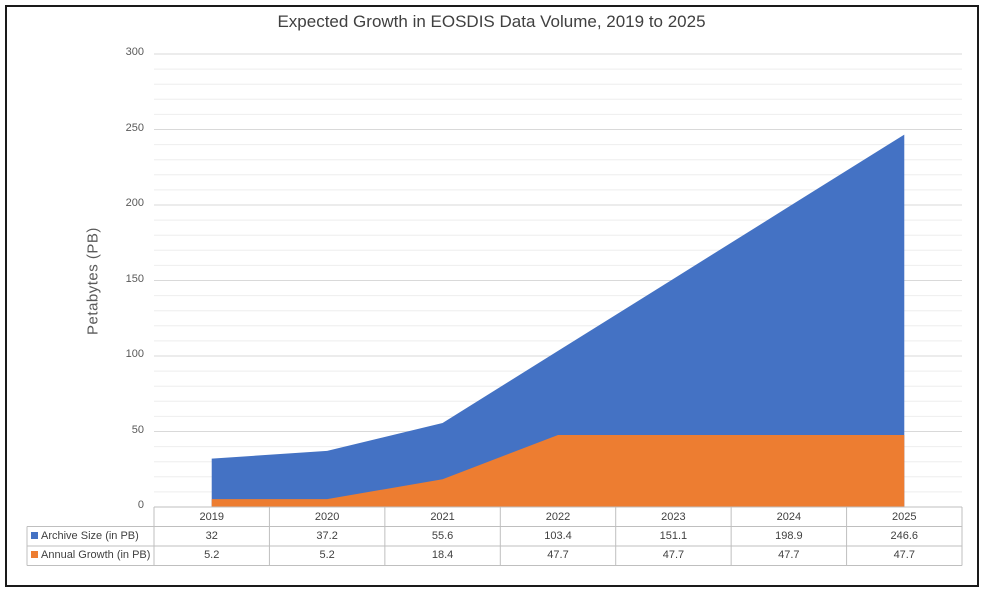 The image size is (983, 591). I want to click on y-tick-label: 250, so click(134, 127).